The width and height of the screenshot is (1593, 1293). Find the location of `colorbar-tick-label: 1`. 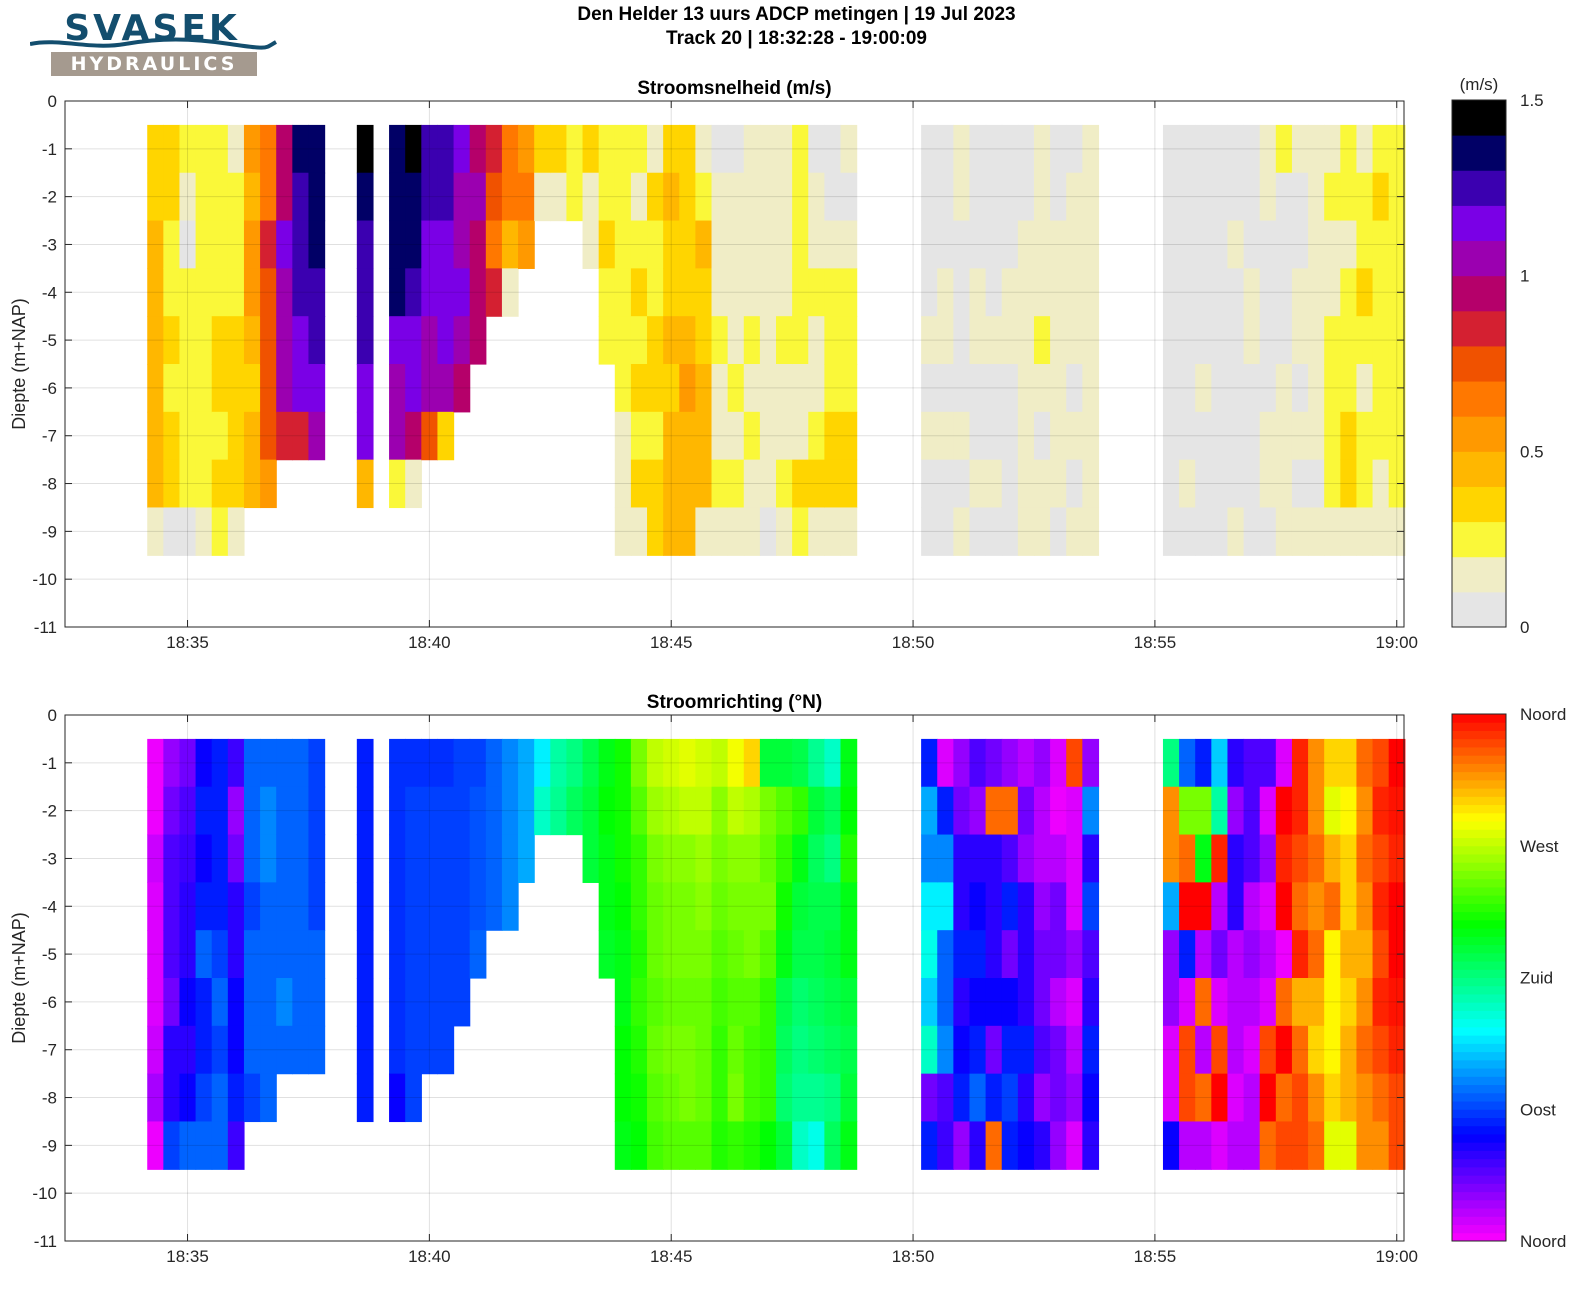

colorbar-tick-label: 1 is located at coordinates (1524, 276).